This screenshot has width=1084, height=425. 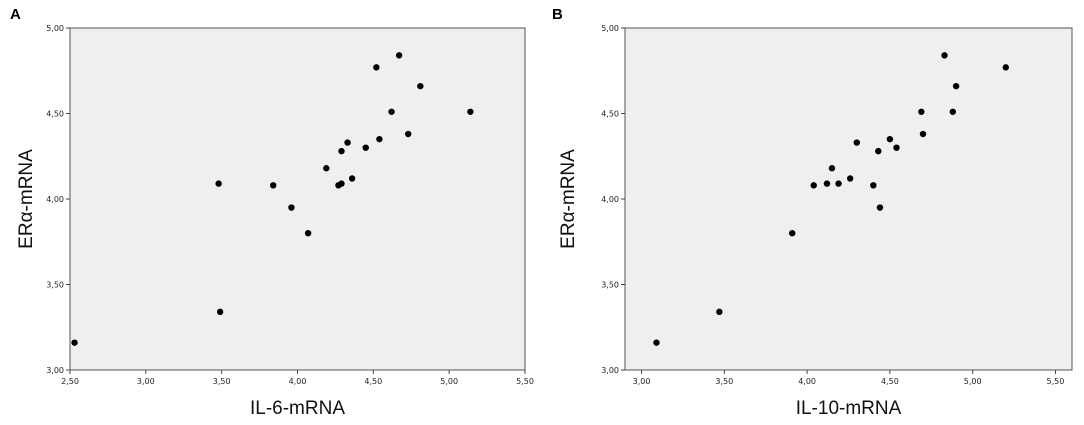 What do you see at coordinates (557, 14) in the screenshot?
I see `panel-label-b: B` at bounding box center [557, 14].